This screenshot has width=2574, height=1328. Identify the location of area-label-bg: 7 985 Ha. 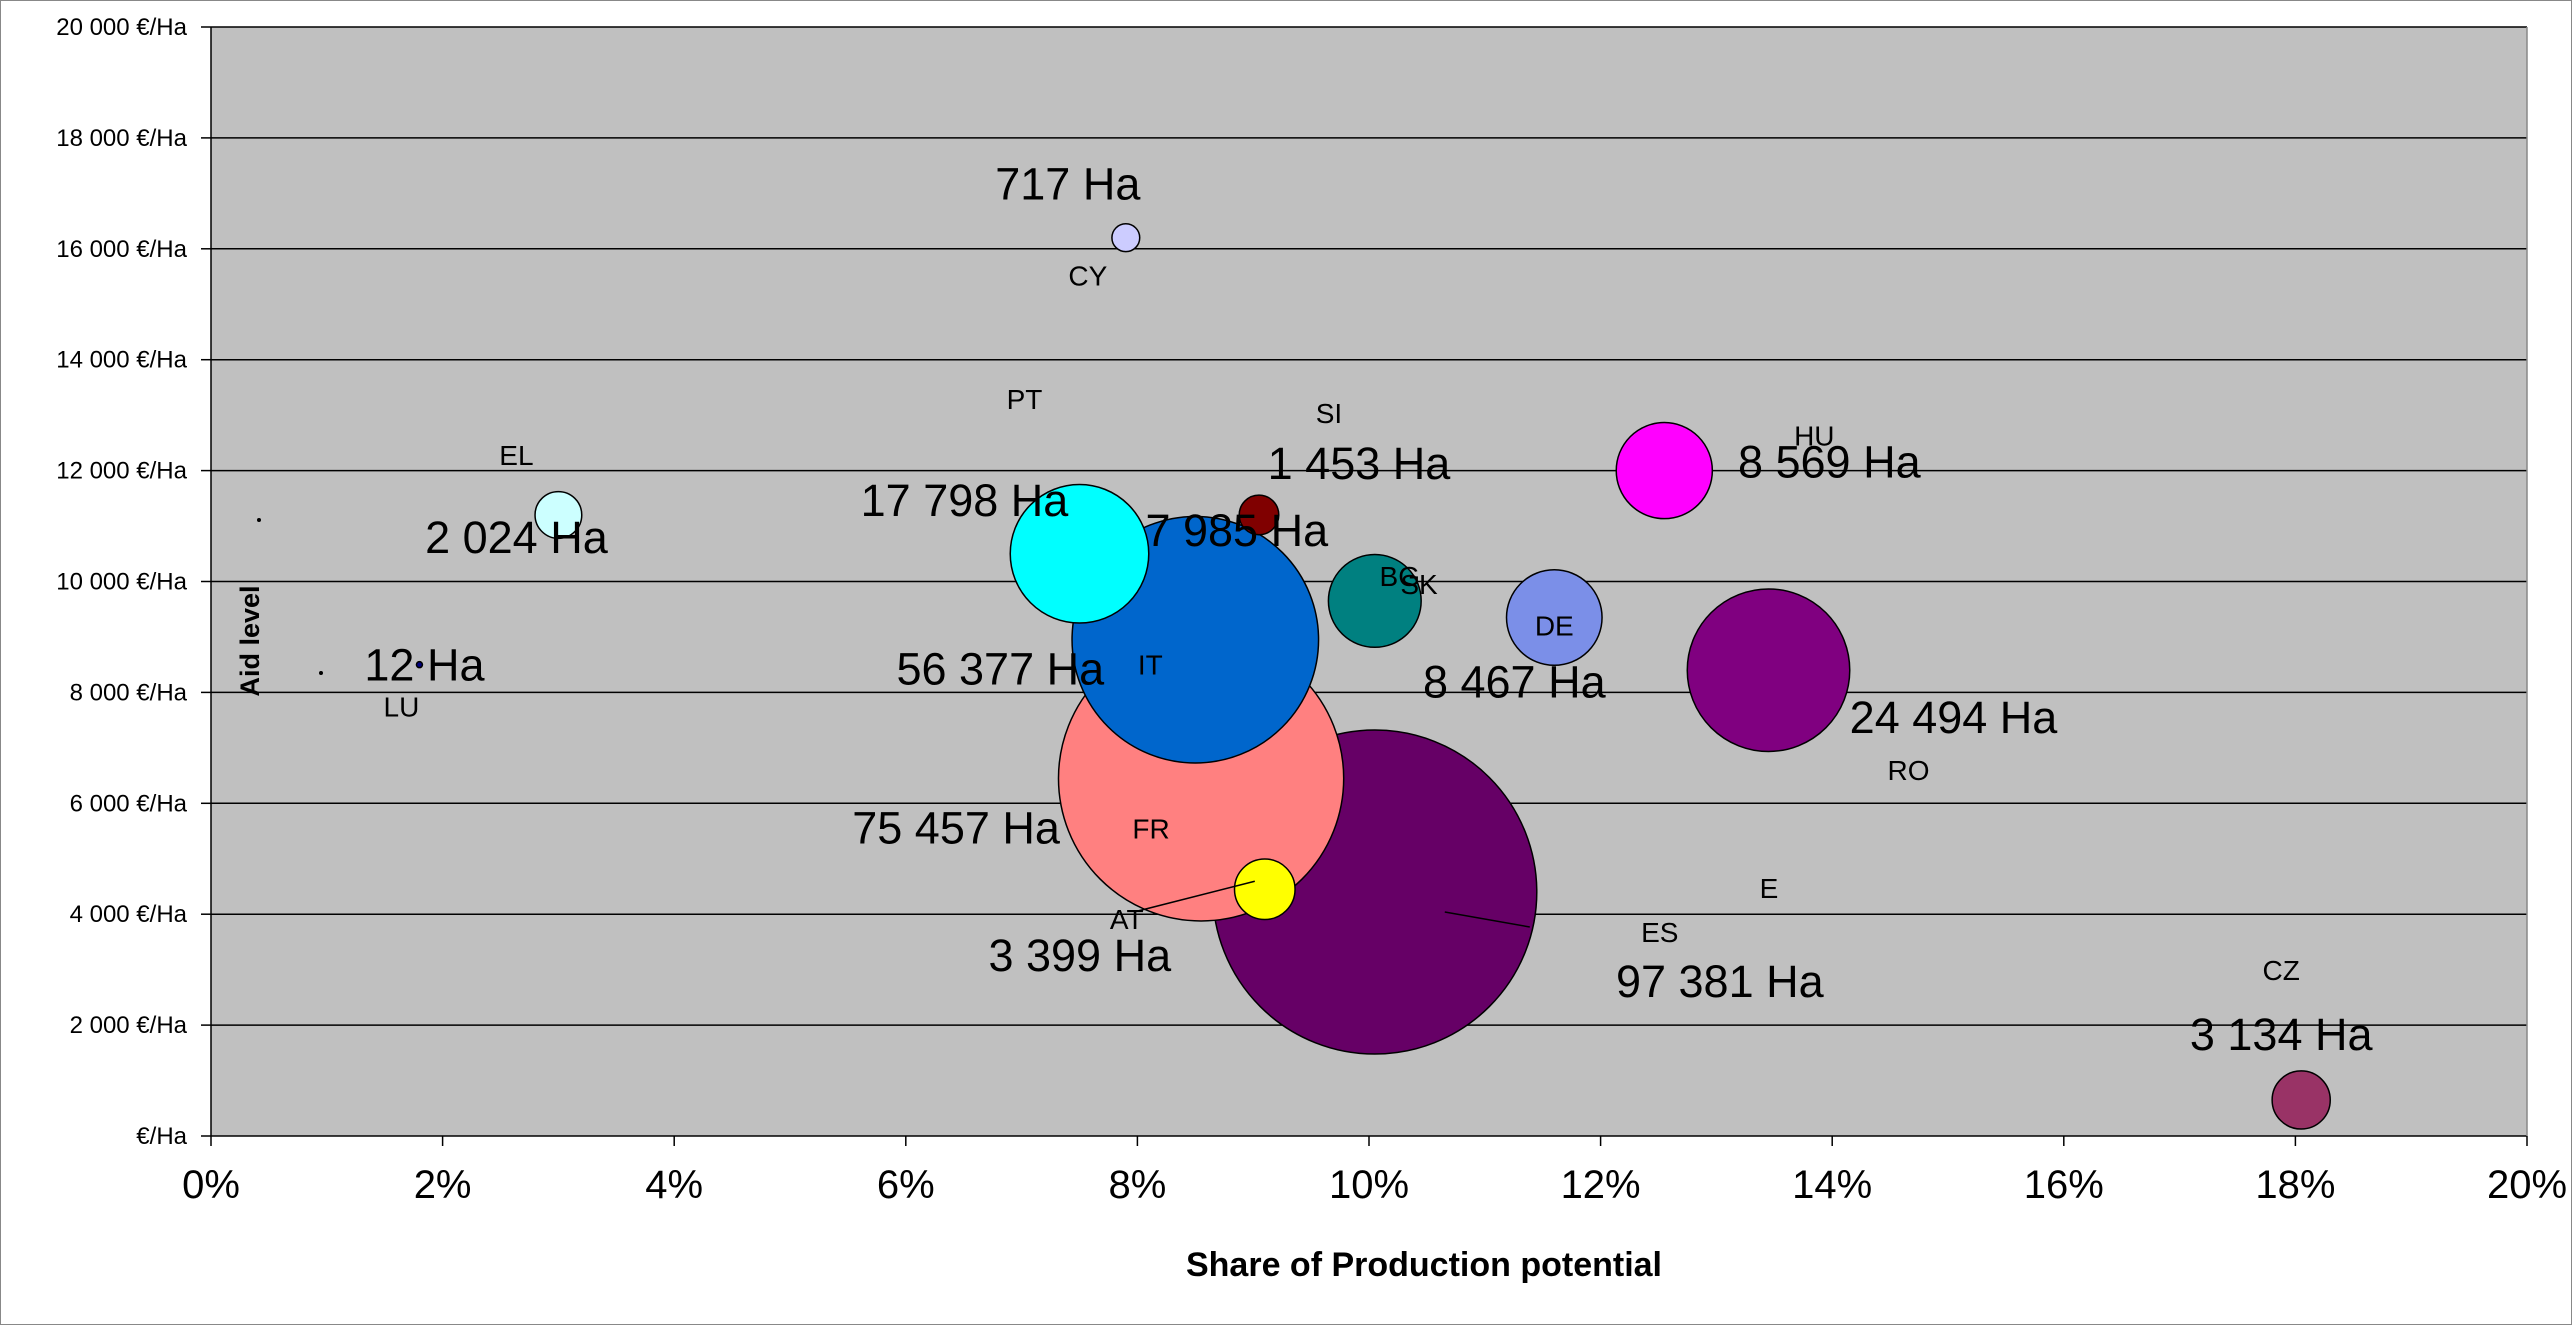
(1237, 530).